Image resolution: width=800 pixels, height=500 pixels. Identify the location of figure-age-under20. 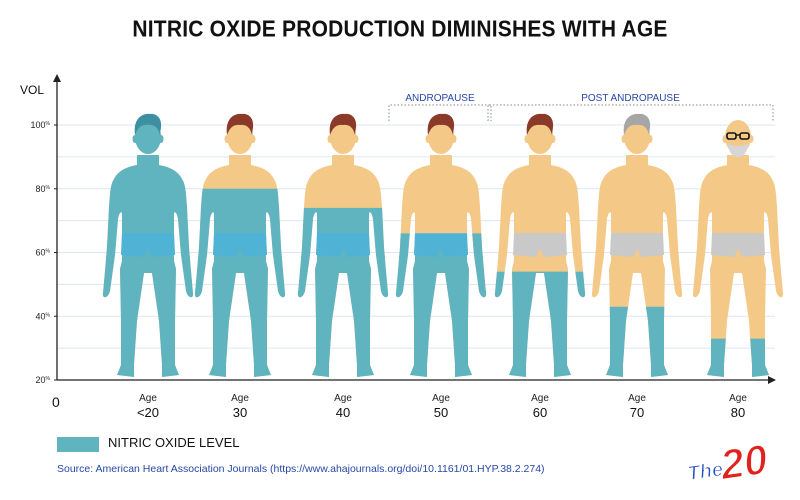
(148, 245).